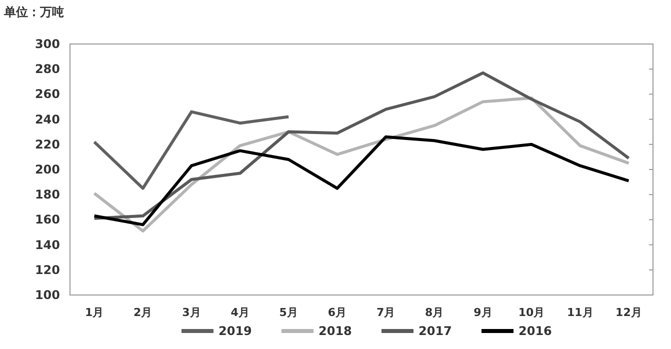 Image resolution: width=671 pixels, height=349 pixels. Describe the element at coordinates (386, 312) in the screenshot. I see `x-tick-label: 7月` at that location.